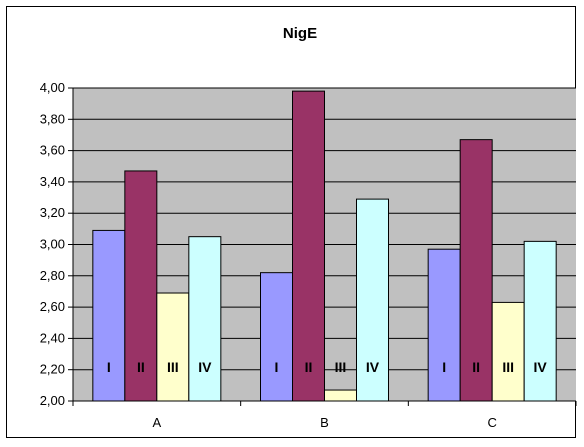 The image size is (584, 447). Describe the element at coordinates (52, 87) in the screenshot. I see `y-tick-label: 4,00` at that location.